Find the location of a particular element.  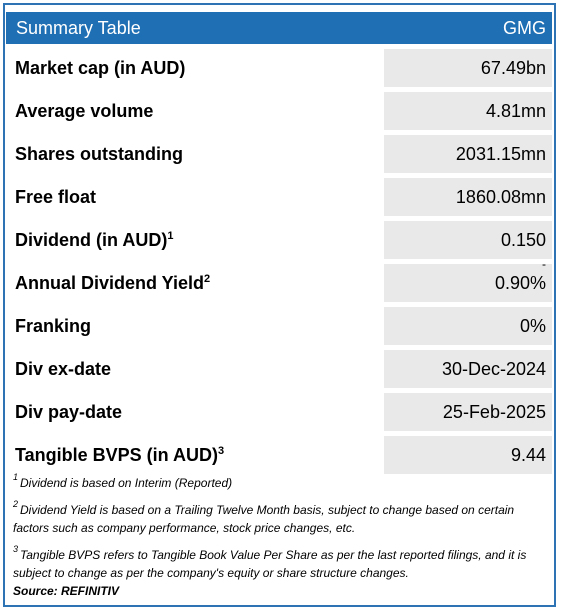

footnote-ref: 1 is located at coordinates (170, 236).